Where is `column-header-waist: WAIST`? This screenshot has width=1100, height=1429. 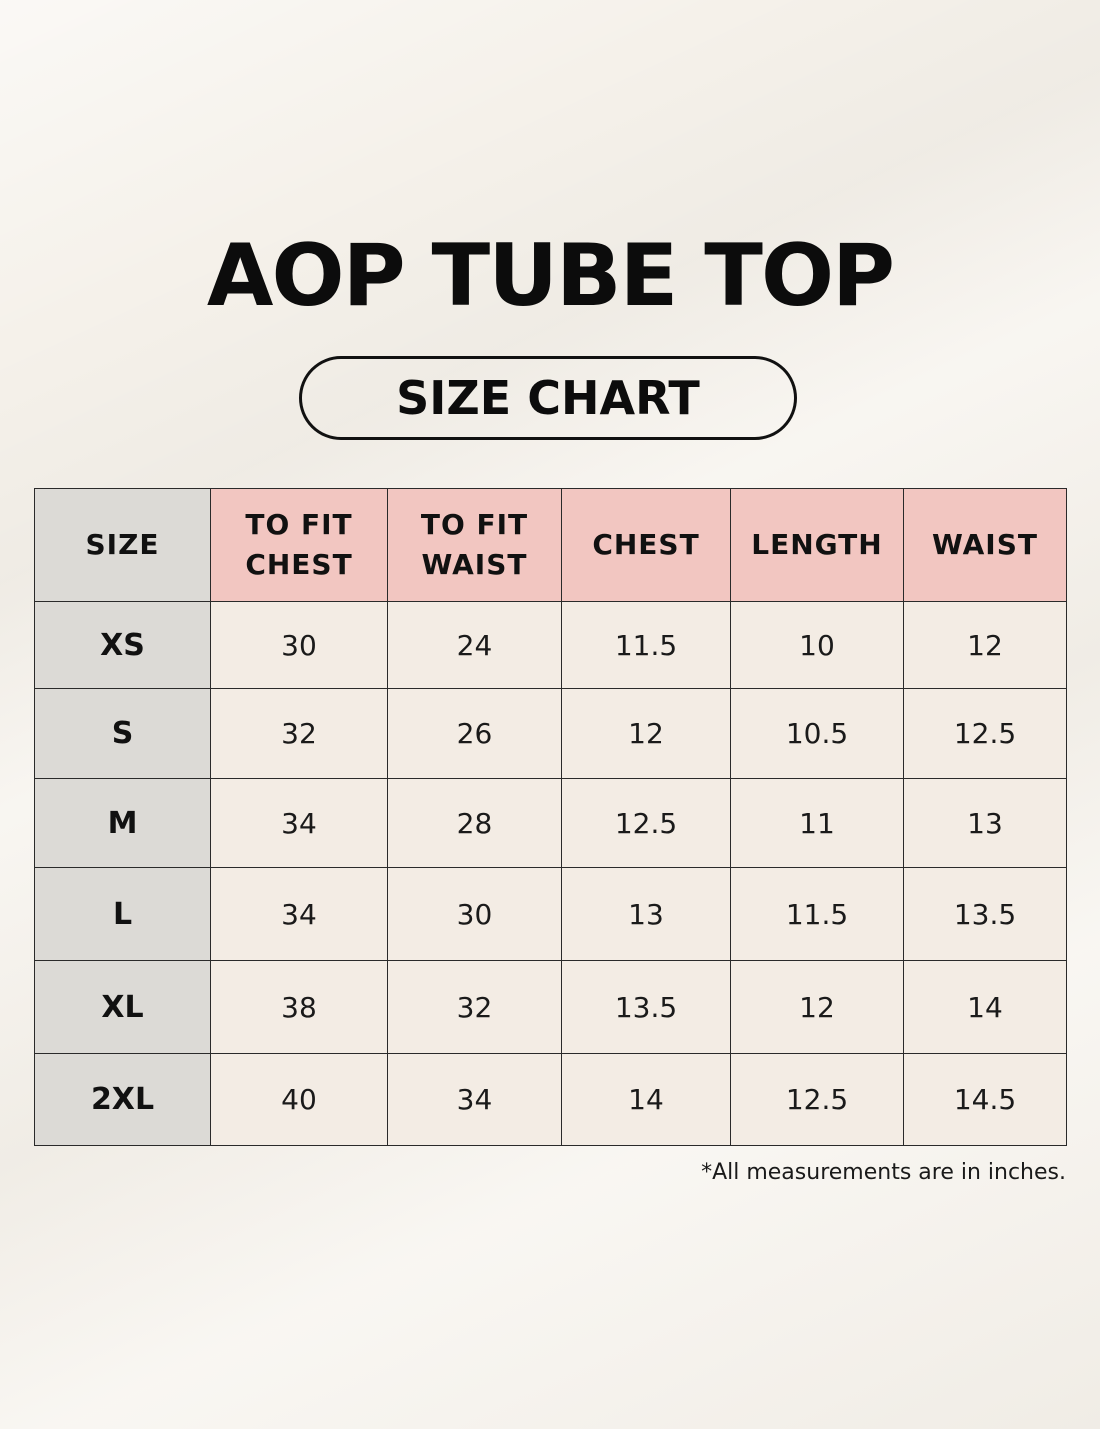 column-header-waist: WAIST is located at coordinates (985, 545).